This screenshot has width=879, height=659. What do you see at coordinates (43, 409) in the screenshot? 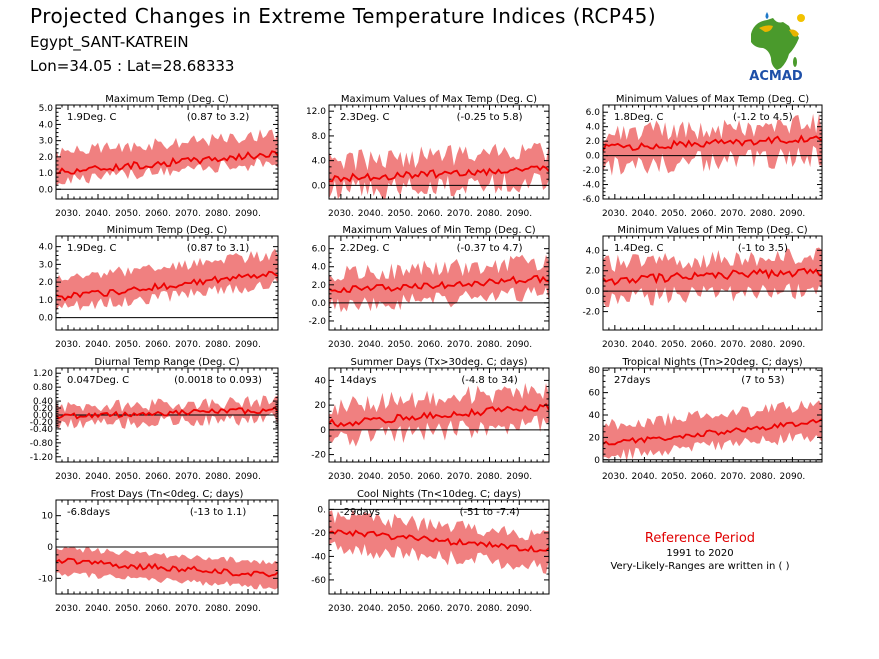
I see `y-tick-label: 0.20` at bounding box center [43, 409].